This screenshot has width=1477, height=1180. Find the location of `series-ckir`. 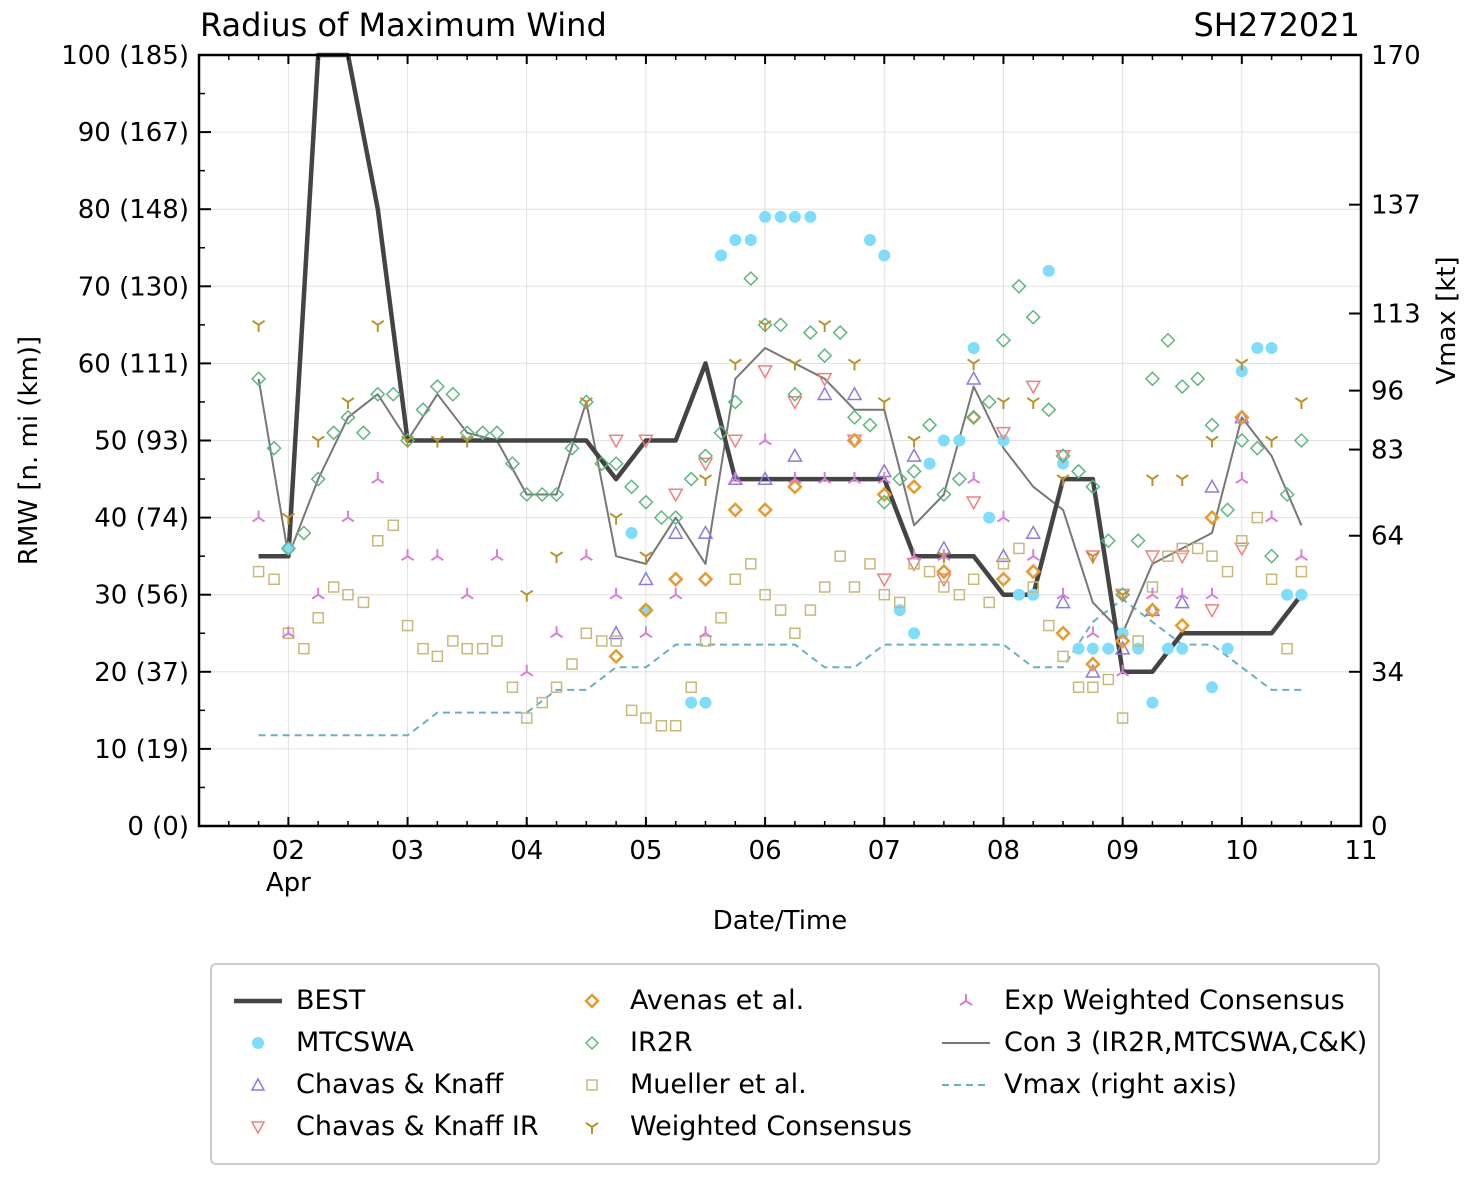

series-ckir is located at coordinates (929, 492).